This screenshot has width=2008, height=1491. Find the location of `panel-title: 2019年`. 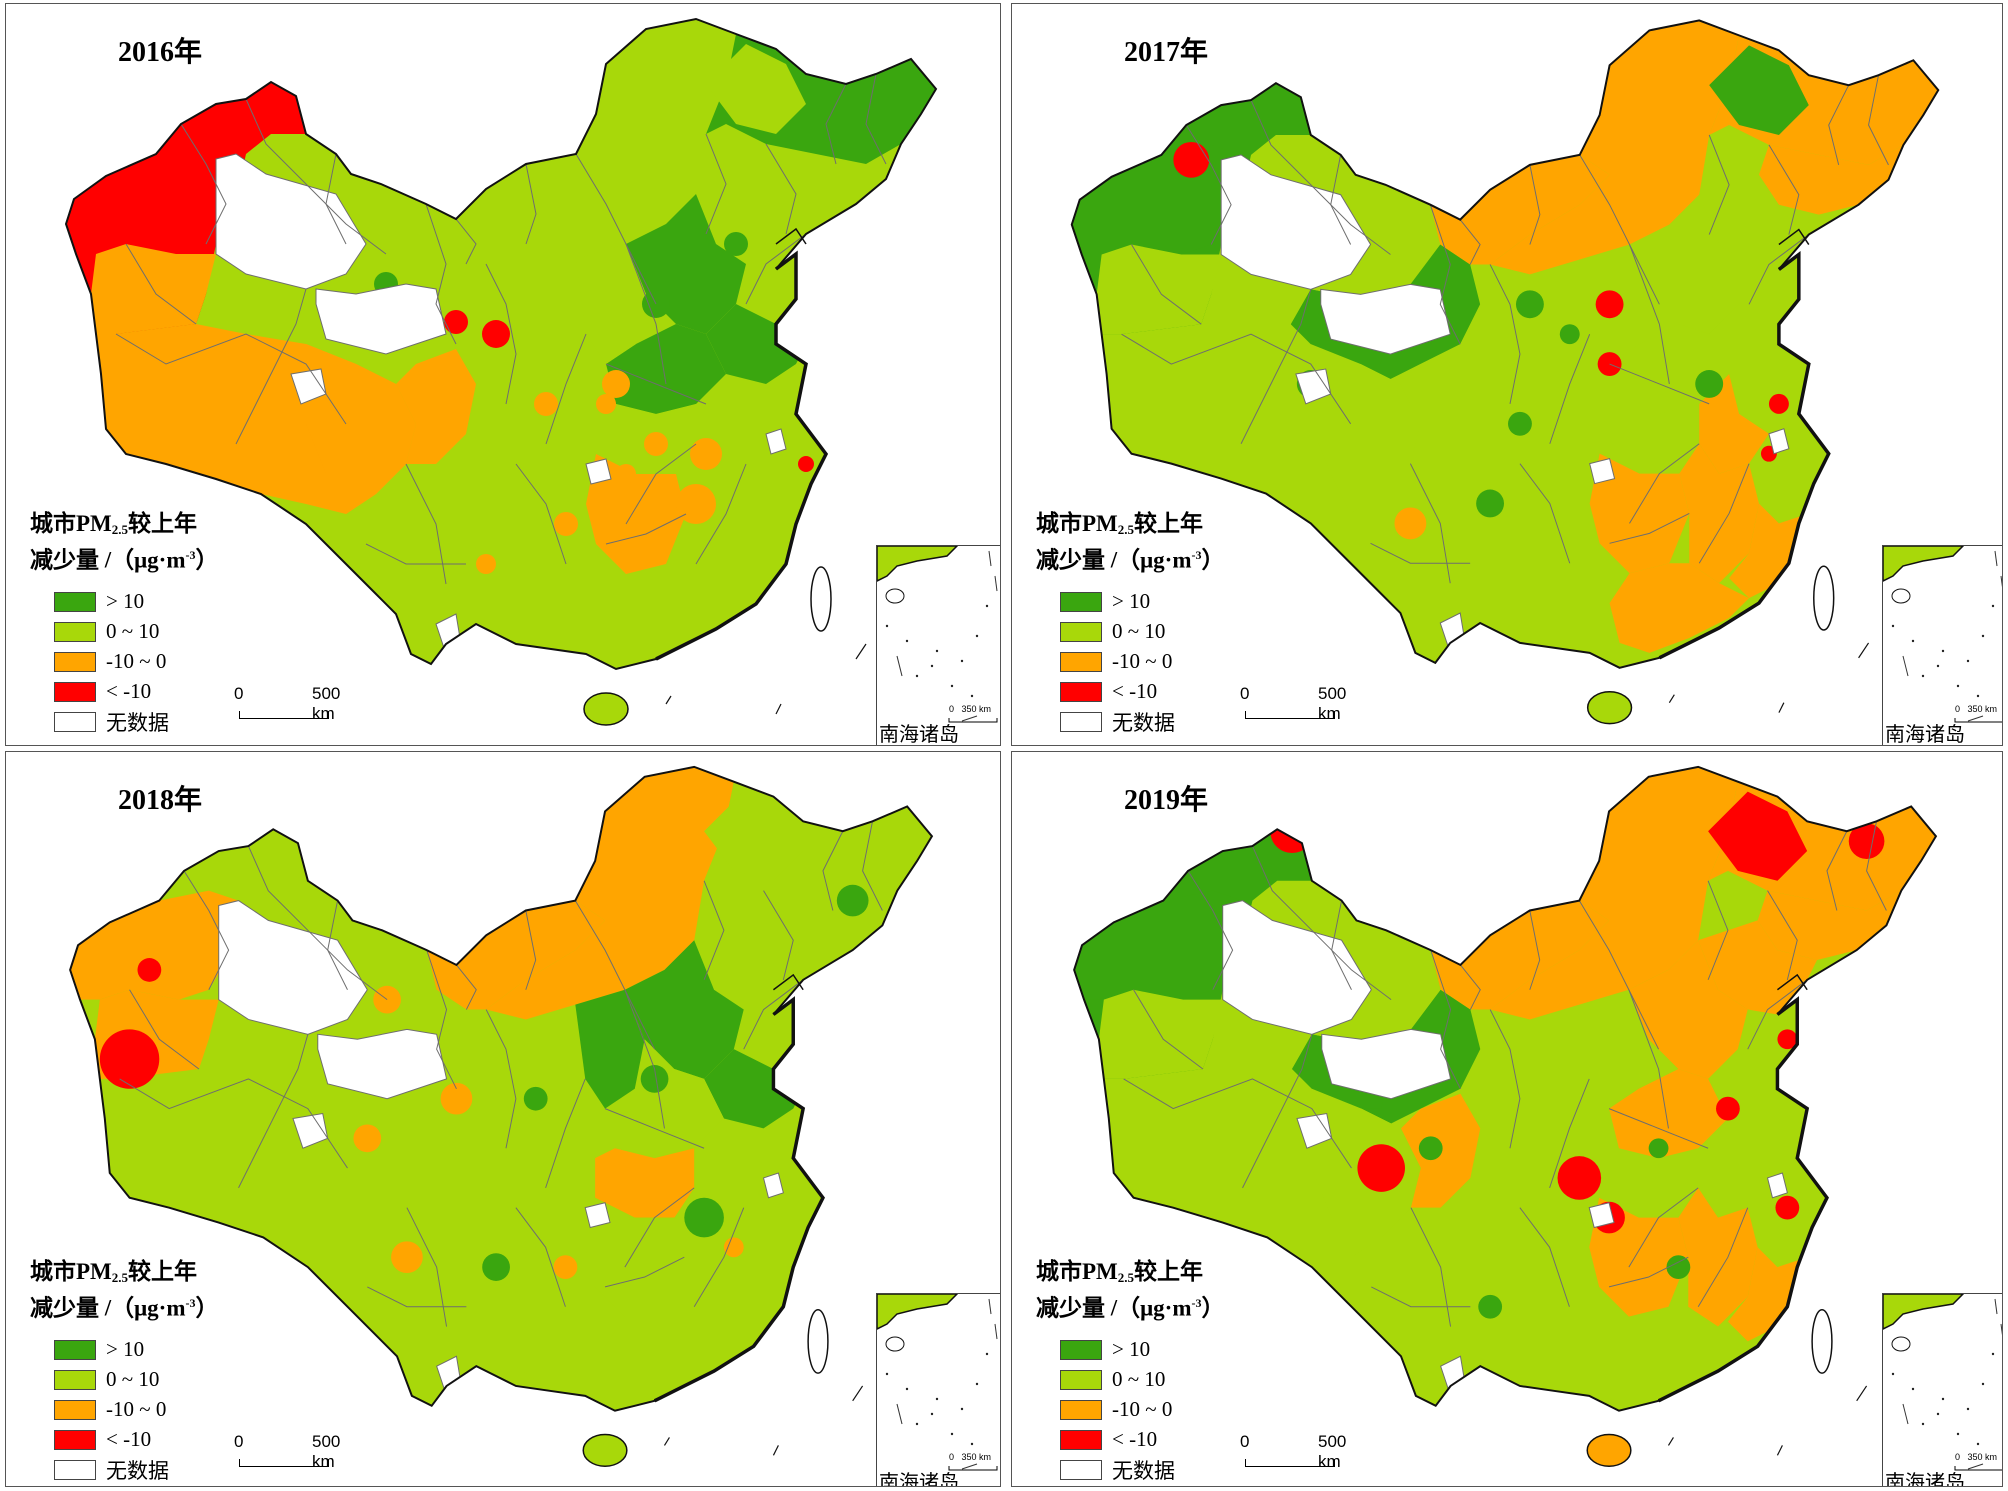

panel-title: 2019年 is located at coordinates (1166, 800).